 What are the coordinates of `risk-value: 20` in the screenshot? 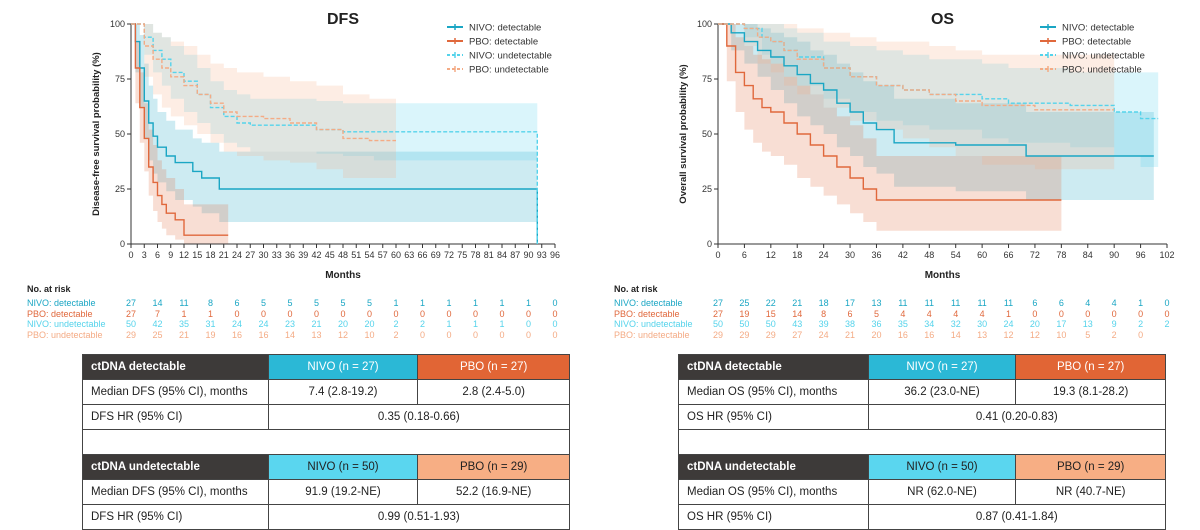 It's located at (1034, 324).